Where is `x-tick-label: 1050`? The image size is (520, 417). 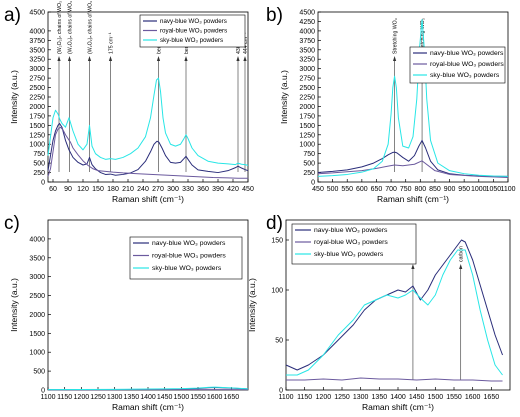 x-tick-label: 1050 is located at coordinates (494, 189).